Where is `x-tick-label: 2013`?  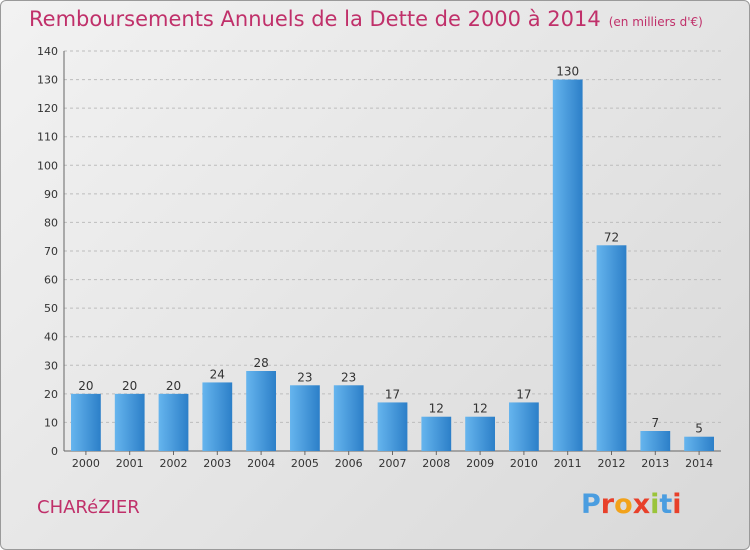
x-tick-label: 2013 is located at coordinates (655, 463).